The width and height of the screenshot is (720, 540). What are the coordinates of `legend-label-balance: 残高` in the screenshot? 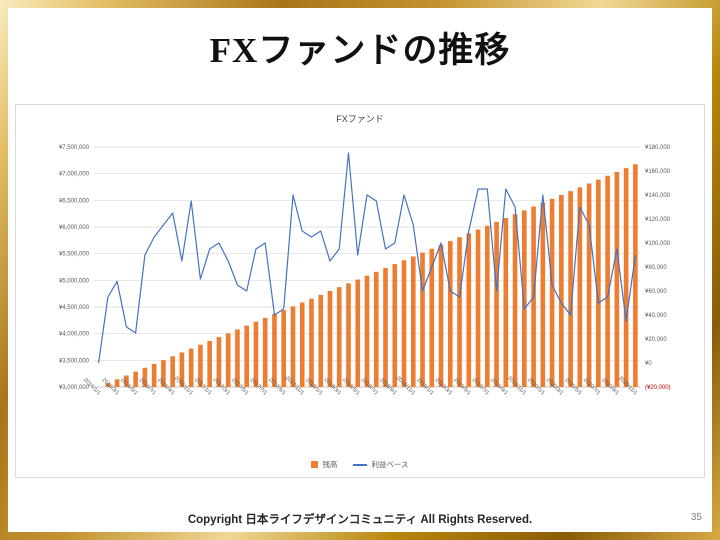 It's located at (330, 464).